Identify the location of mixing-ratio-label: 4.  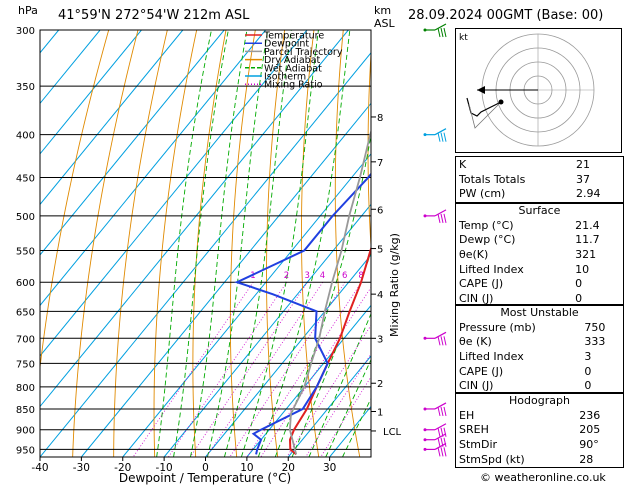
(322, 276).